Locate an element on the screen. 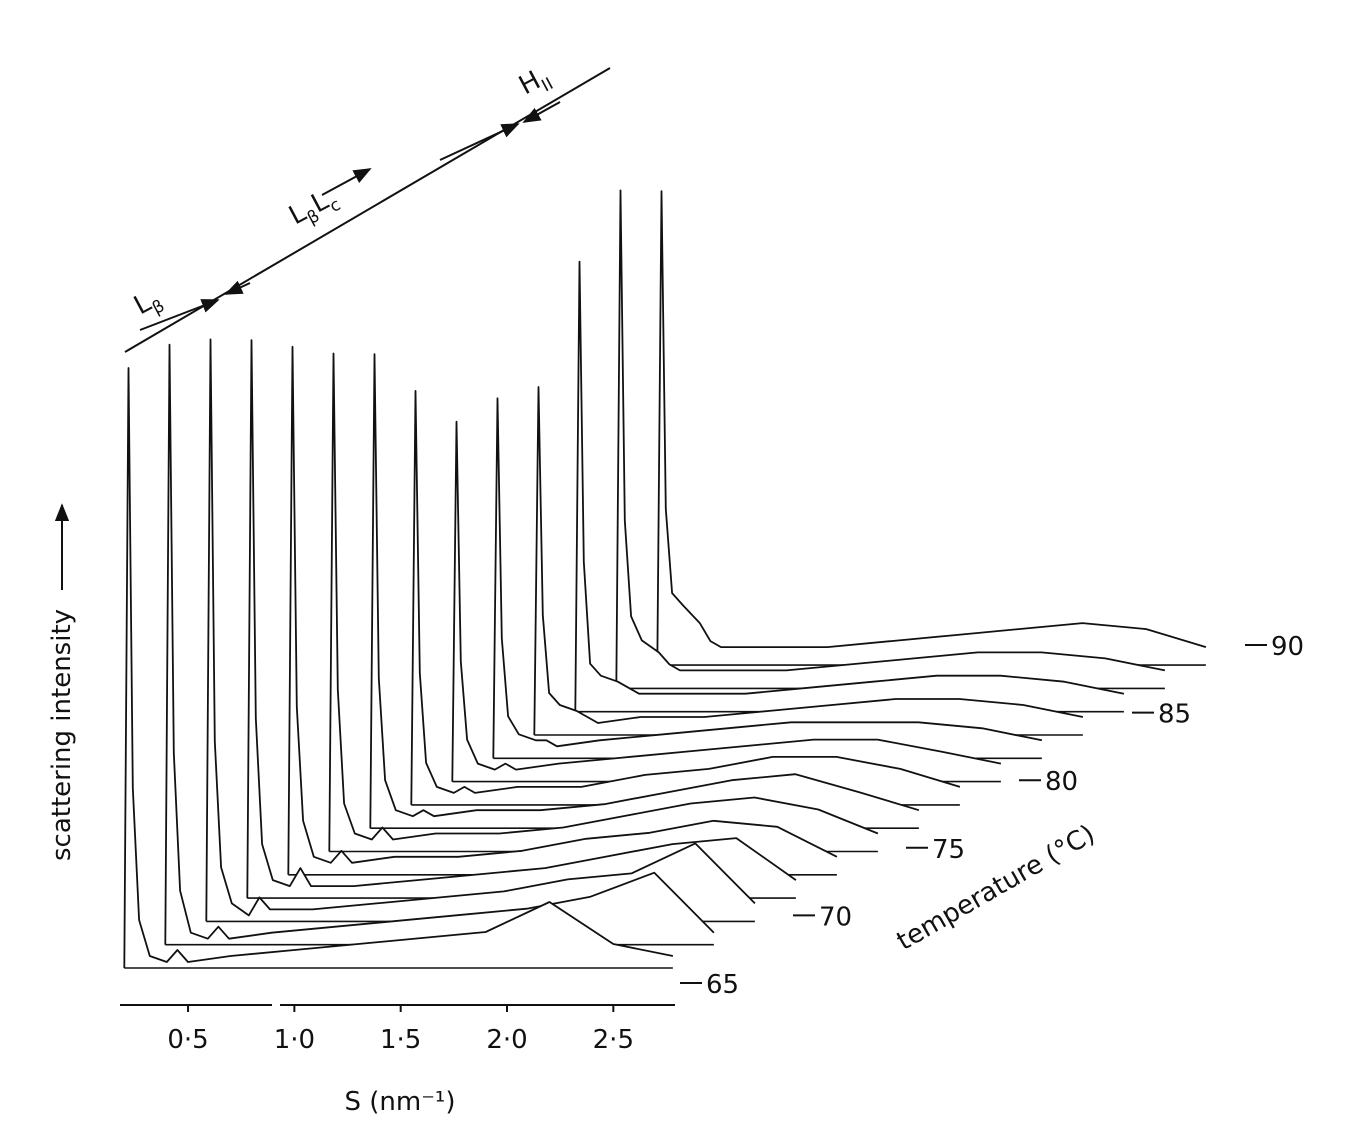 The image size is (1368, 1127). z-ticks: 65 70 75 80 85 90 is located at coordinates (992, 816).